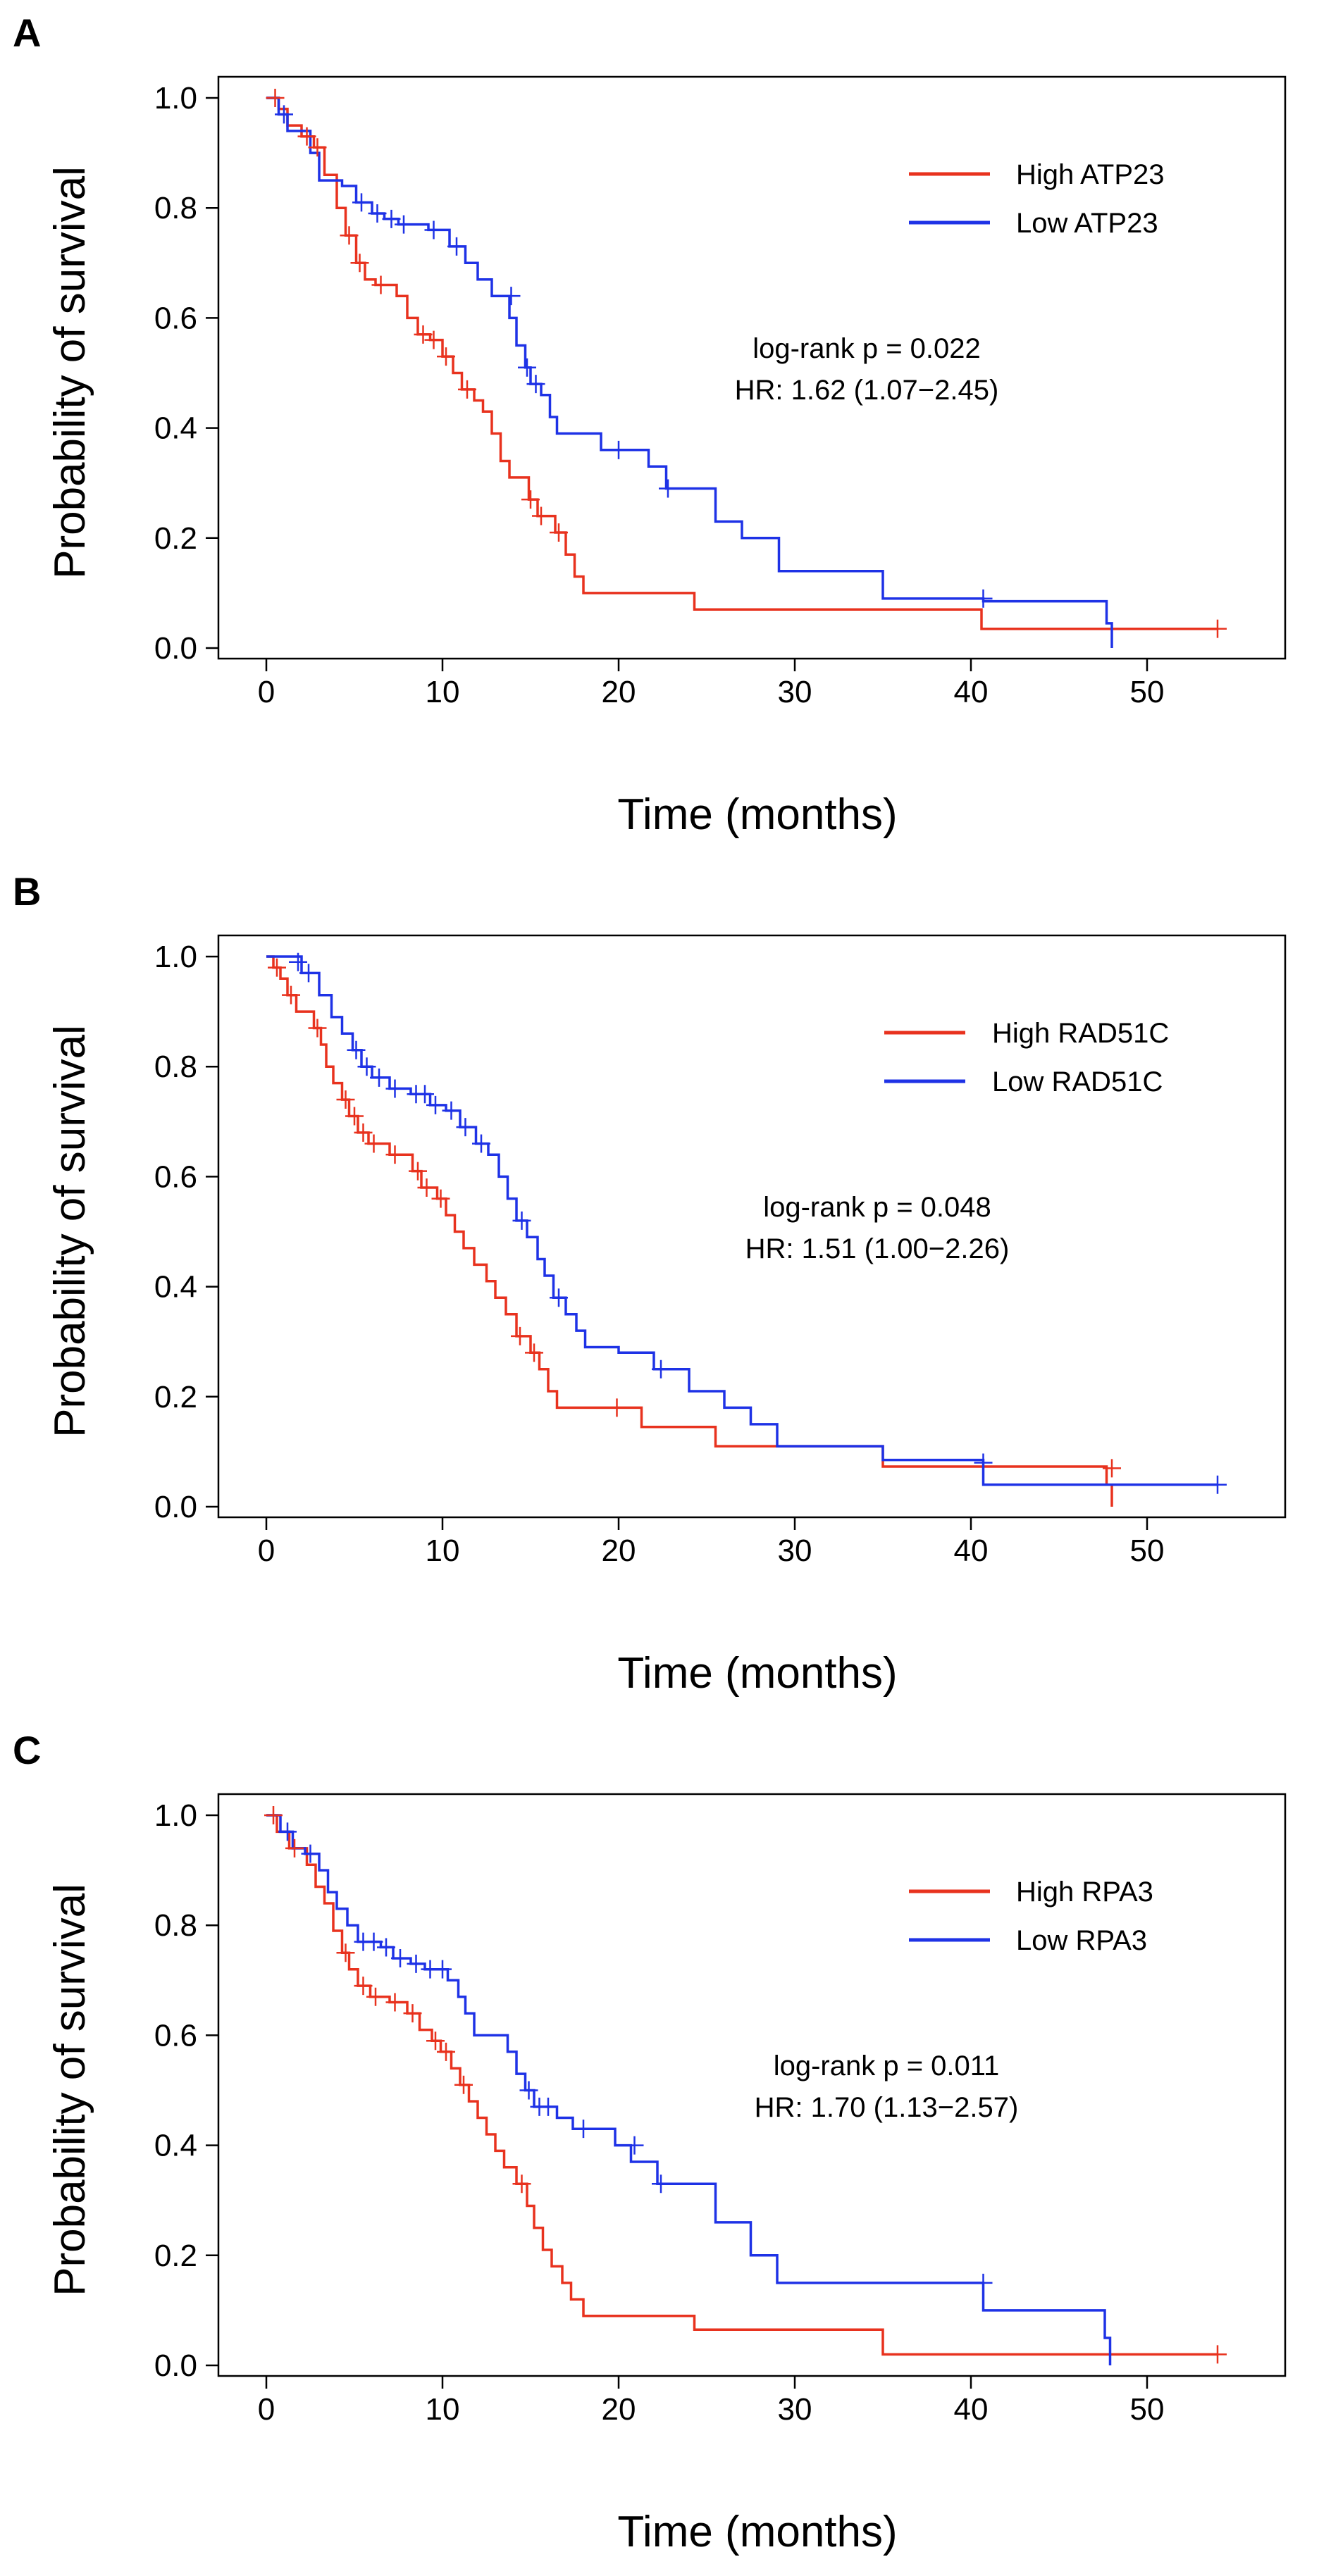 Image resolution: width=1319 pixels, height=2576 pixels. What do you see at coordinates (867, 348) in the screenshot?
I see `logrank-annotation: log-rank p = 0.022` at bounding box center [867, 348].